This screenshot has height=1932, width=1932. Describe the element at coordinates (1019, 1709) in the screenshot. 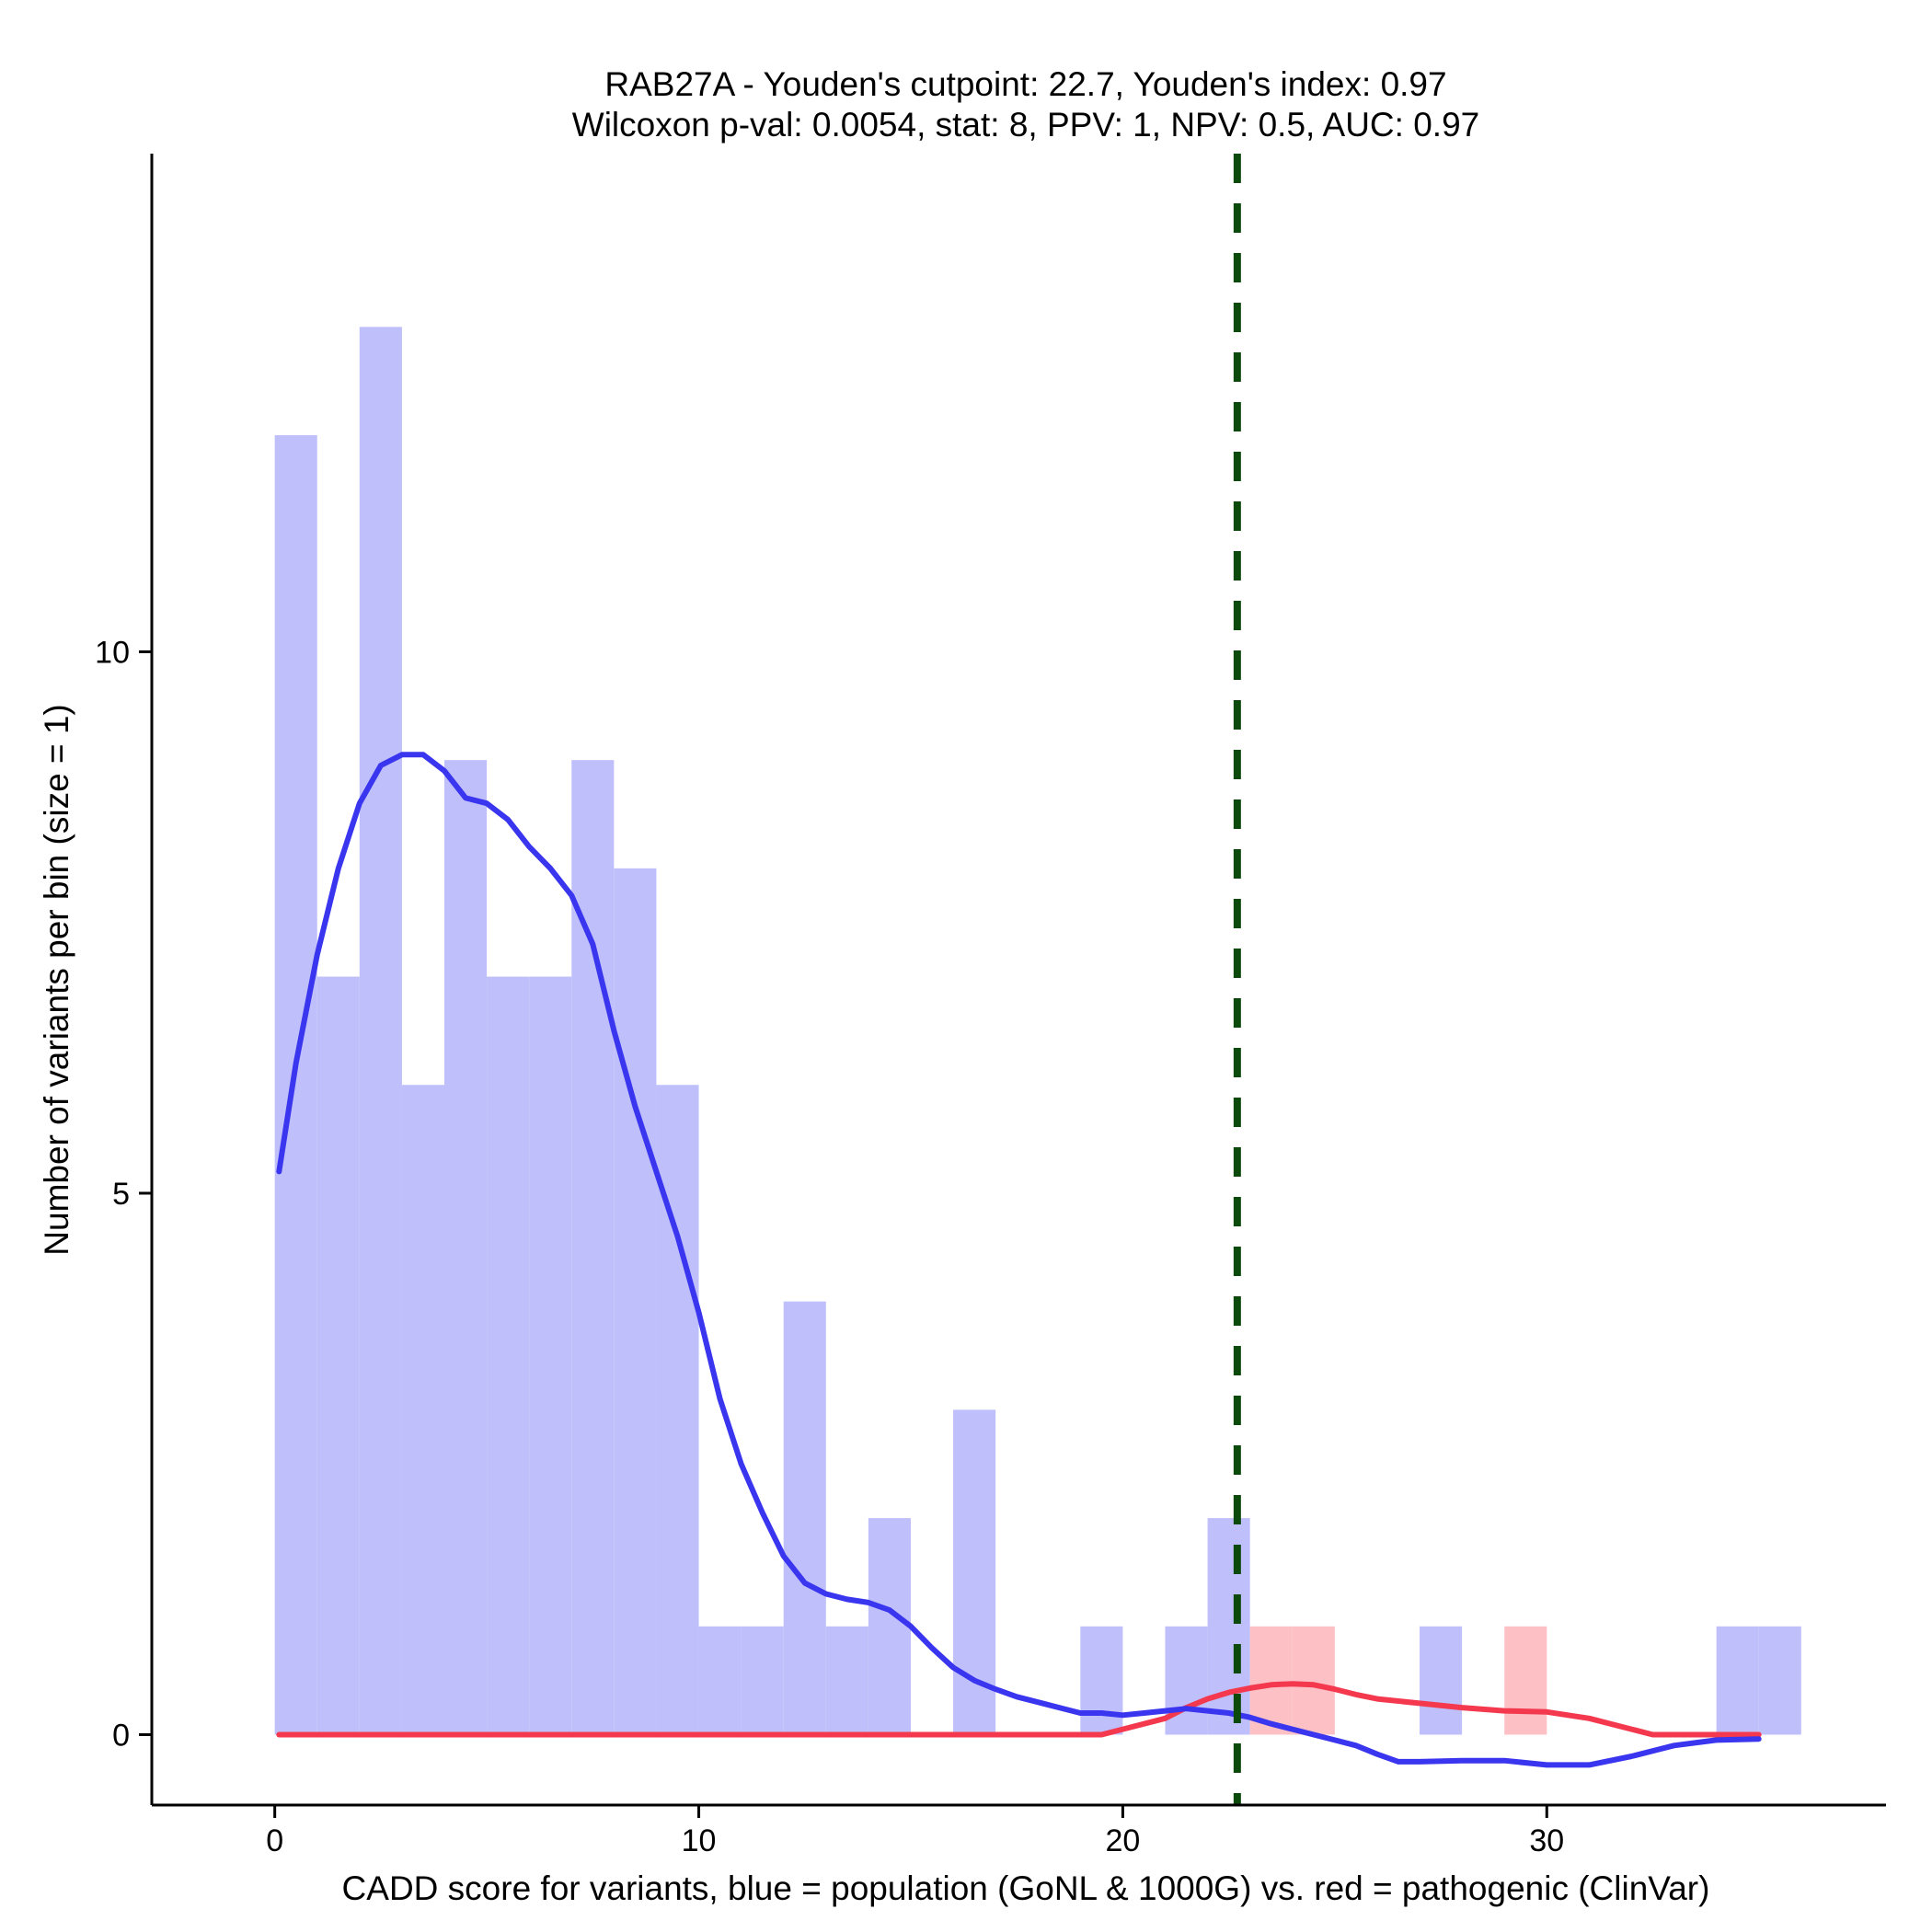

I see `pathogenic-density-line` at that location.